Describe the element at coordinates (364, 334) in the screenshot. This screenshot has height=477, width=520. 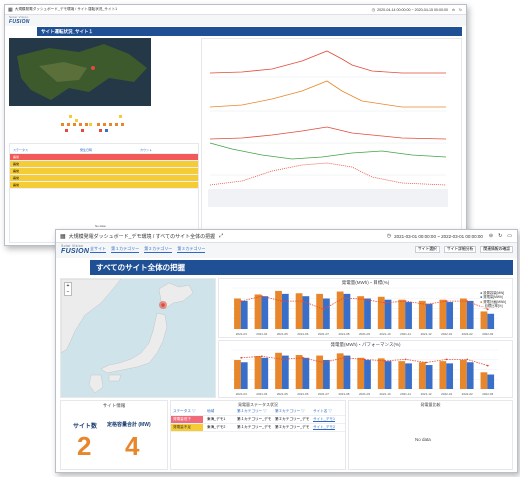
I see `x-tick-label: 2021-09` at that location.